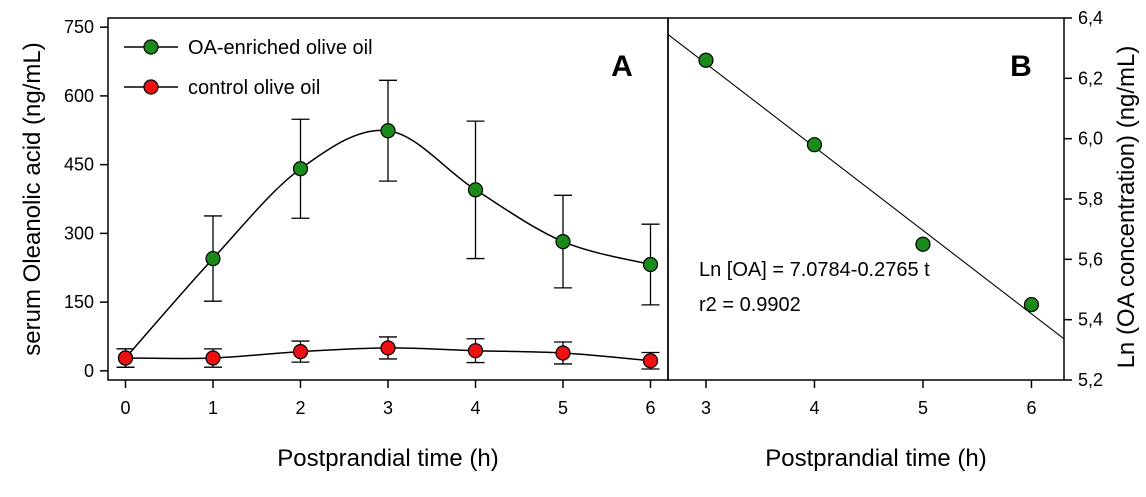 This screenshot has width=1146, height=497. Describe the element at coordinates (1090, 78) in the screenshot. I see `y-tick-label: 6,2` at that location.